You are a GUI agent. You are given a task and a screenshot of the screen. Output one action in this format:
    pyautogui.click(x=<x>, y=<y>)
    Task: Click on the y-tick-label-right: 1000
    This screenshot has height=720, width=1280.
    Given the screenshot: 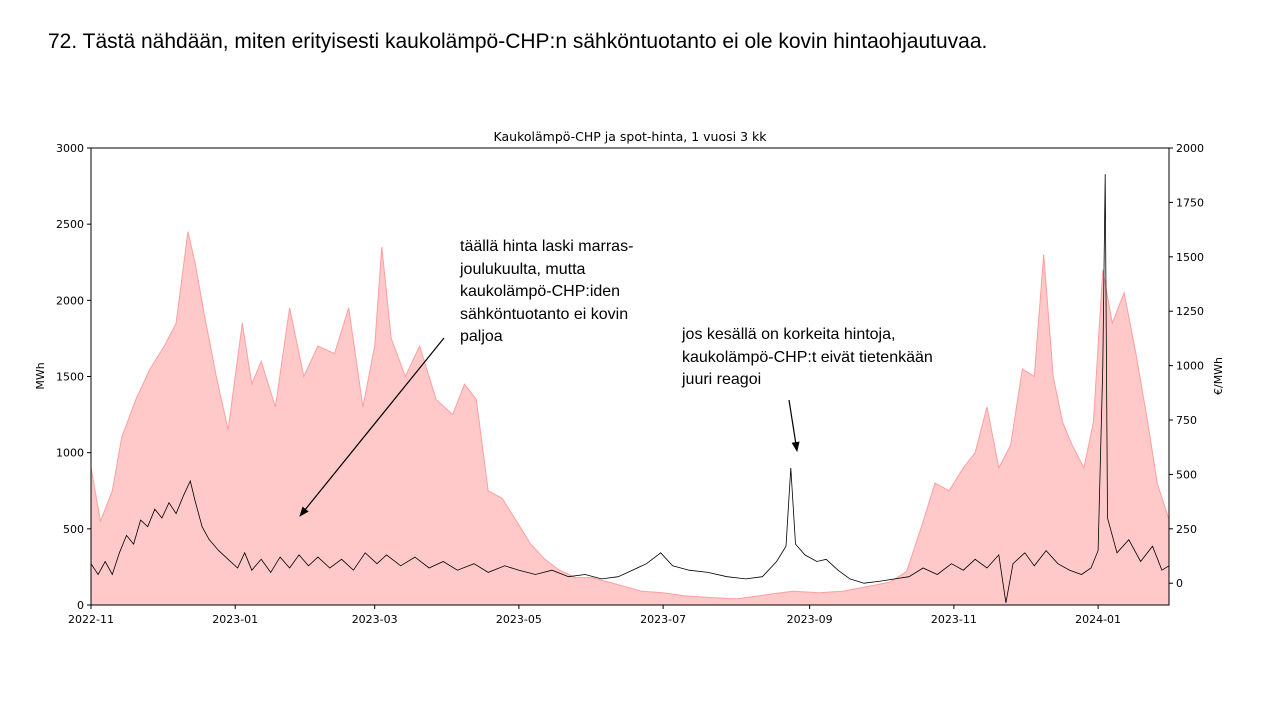 What is the action you would take?
    pyautogui.click(x=1190, y=366)
    